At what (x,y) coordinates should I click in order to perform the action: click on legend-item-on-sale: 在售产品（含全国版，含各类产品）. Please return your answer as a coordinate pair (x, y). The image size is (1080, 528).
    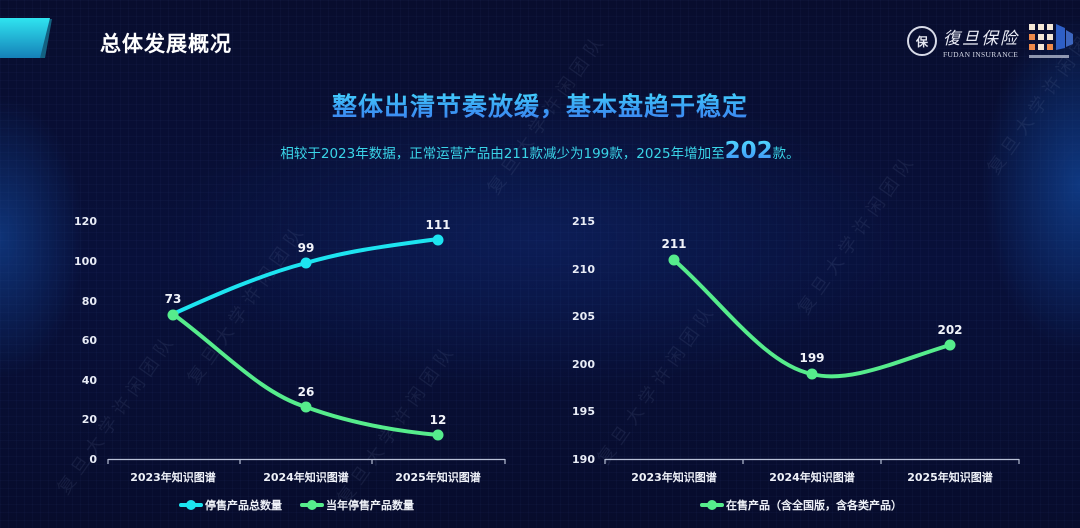
    Looking at the image, I should click on (801, 505).